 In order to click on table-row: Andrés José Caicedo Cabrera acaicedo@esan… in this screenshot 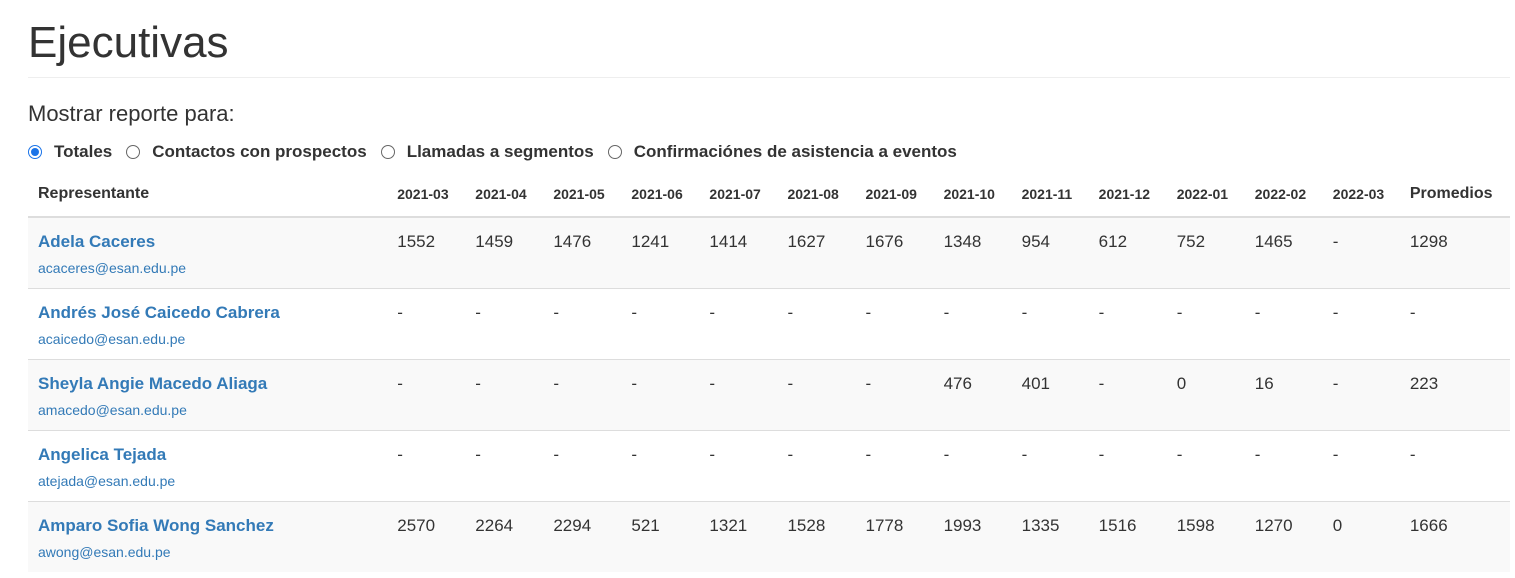, I will do `click(769, 323)`.